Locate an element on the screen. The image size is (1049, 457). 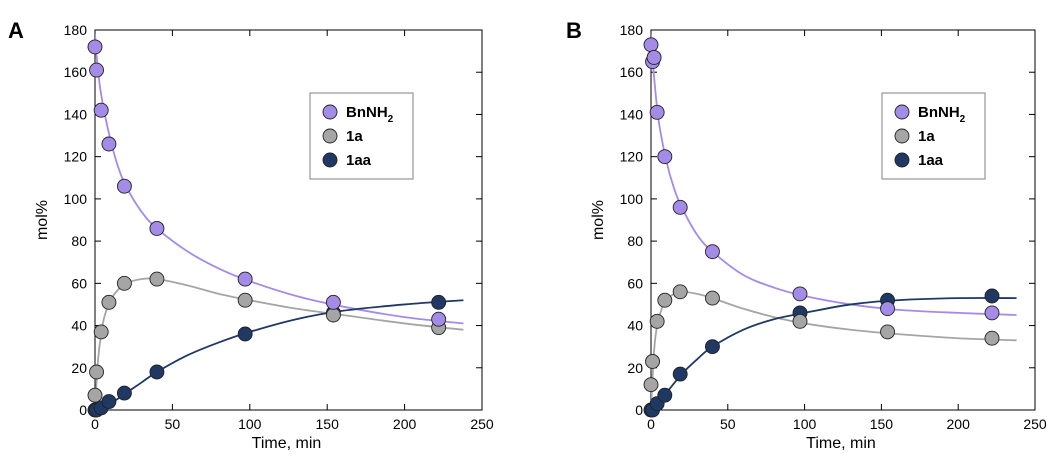
panel-label: A is located at coordinates (16, 30).